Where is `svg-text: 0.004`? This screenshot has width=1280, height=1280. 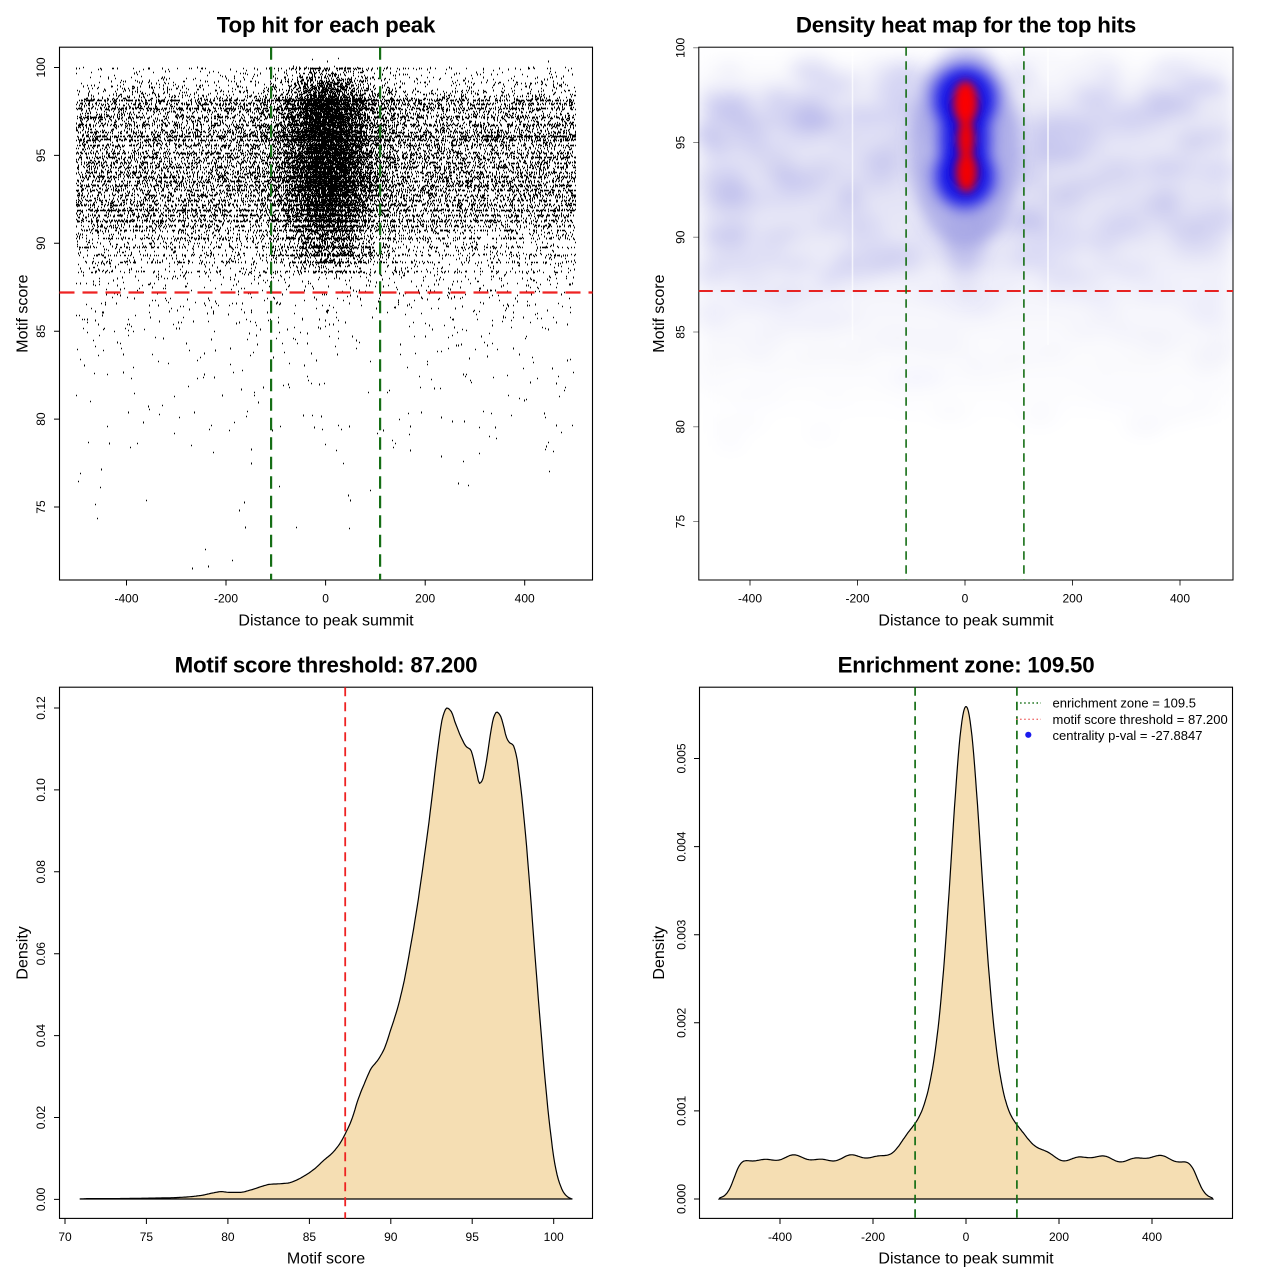
svg-text: 0.004 is located at coordinates (682, 846).